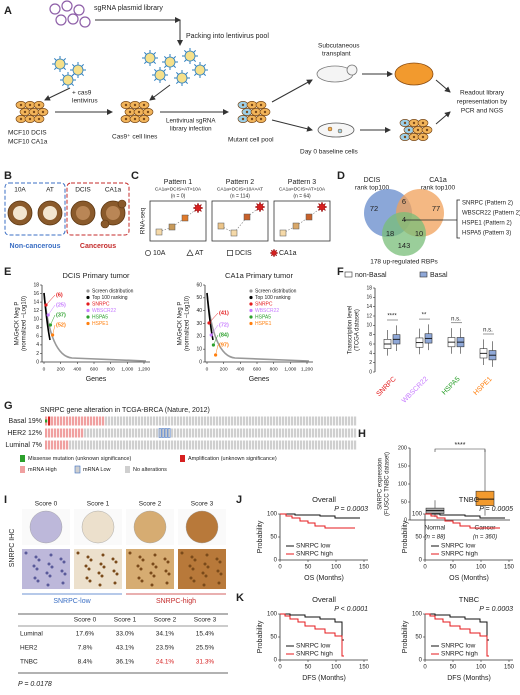  Describe the element at coordinates (178, 189) in the screenshot. I see `label: CA1a>DCIS>AT>10A` at that location.